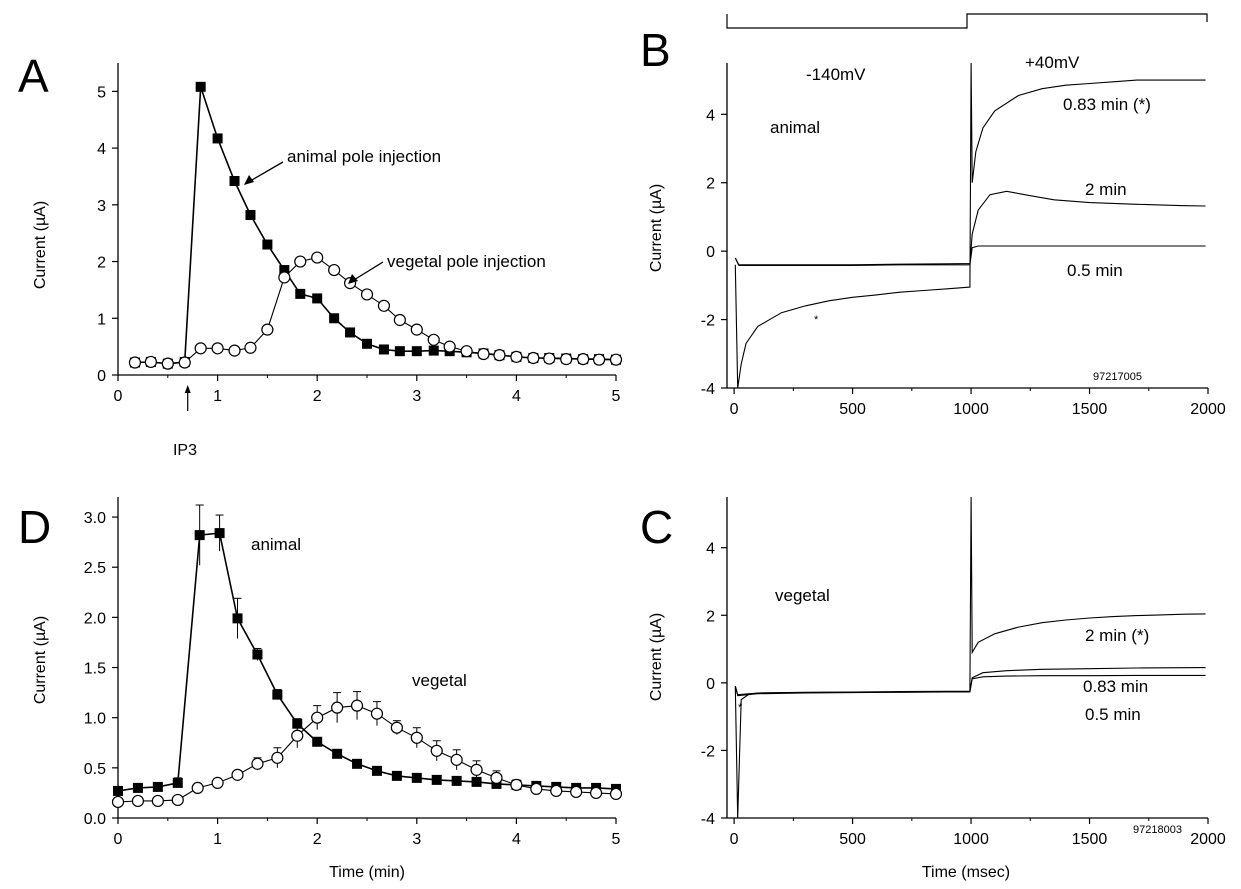  I want to click on panel-d-ylabel: Current (µA), so click(40, 660).